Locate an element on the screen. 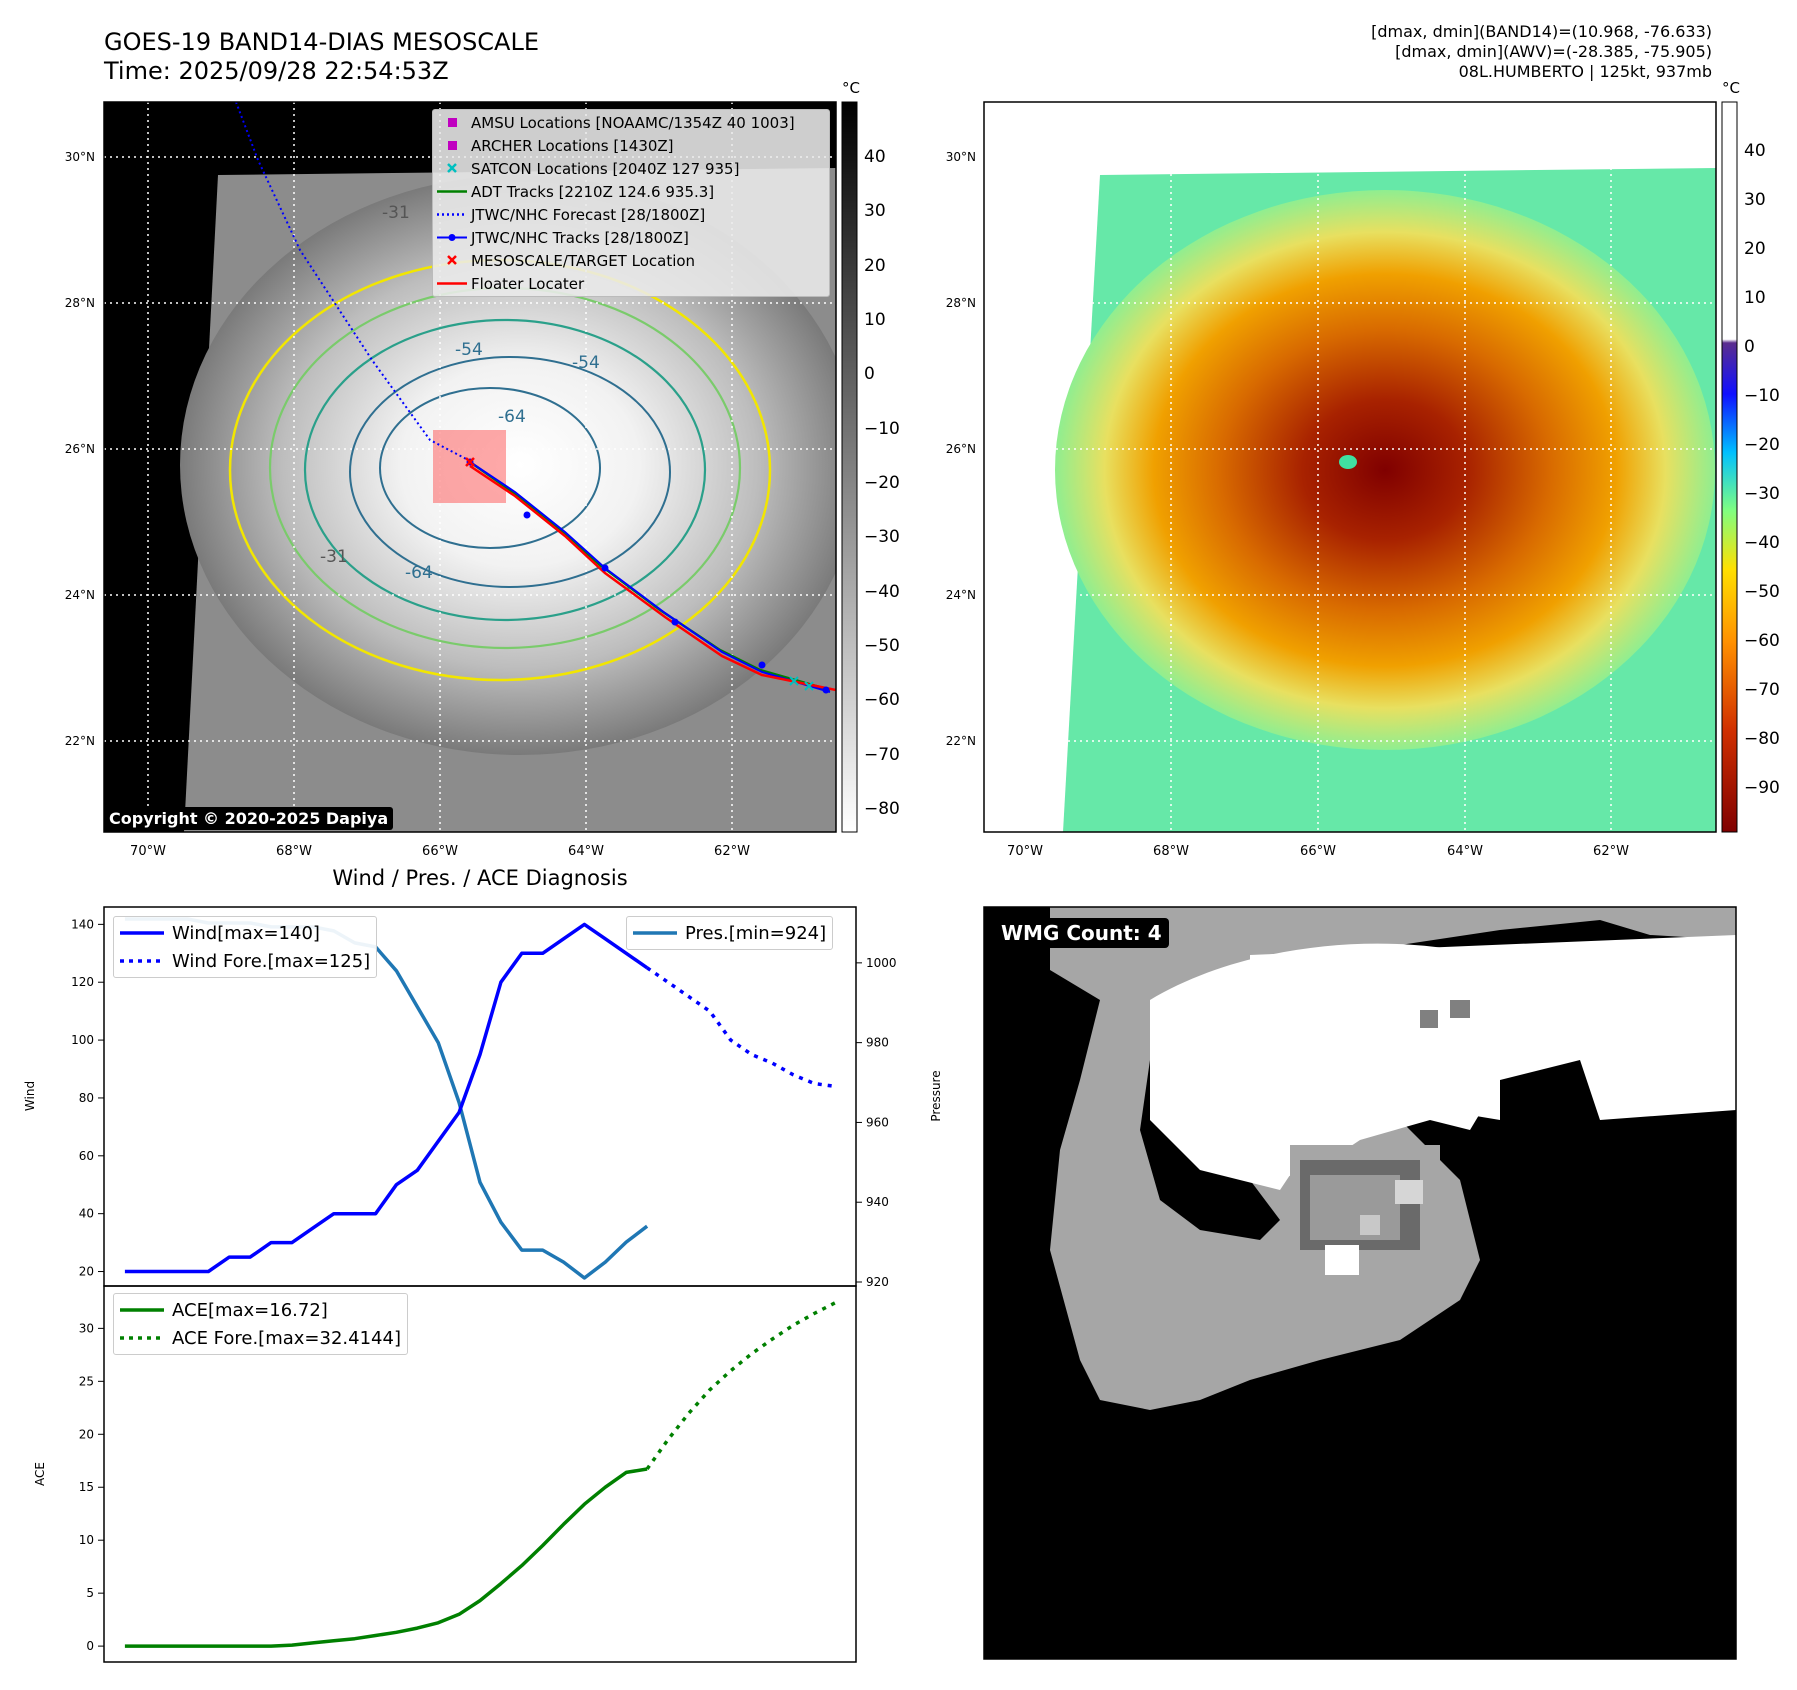 This screenshot has width=1797, height=1690. mesoscale-target-marker is located at coordinates (470, 462).